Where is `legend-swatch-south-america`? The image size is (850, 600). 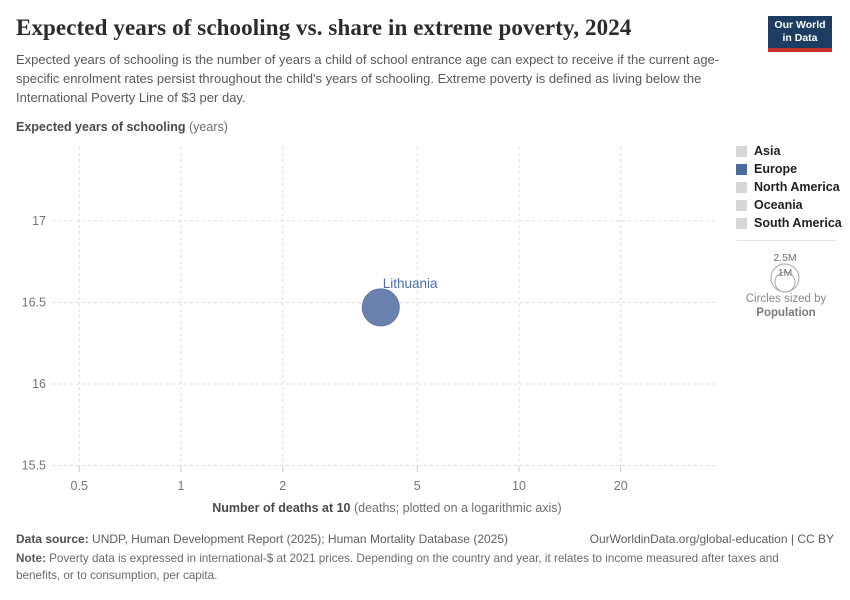
legend-swatch-south-america is located at coordinates (741, 223).